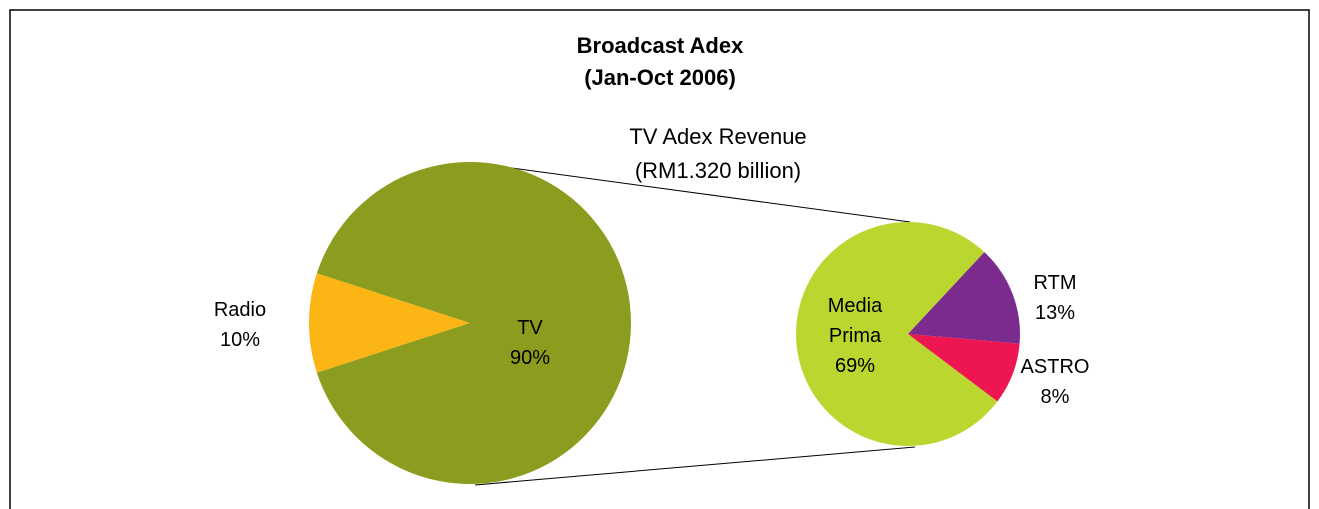  What do you see at coordinates (1055, 298) in the screenshot?
I see `data-label: RTM 13%` at bounding box center [1055, 298].